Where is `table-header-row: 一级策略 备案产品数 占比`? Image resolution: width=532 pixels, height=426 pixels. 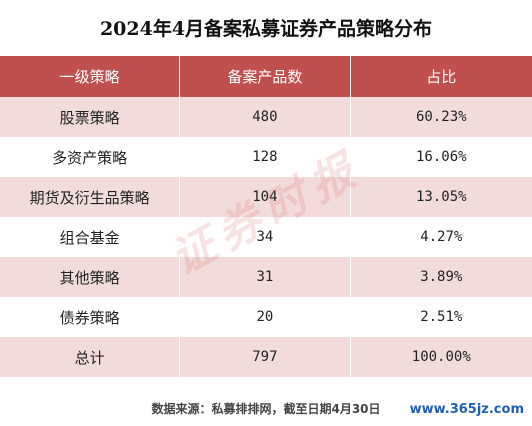
table-header-row: 一级策略 备案产品数 占比 is located at coordinates (266, 76).